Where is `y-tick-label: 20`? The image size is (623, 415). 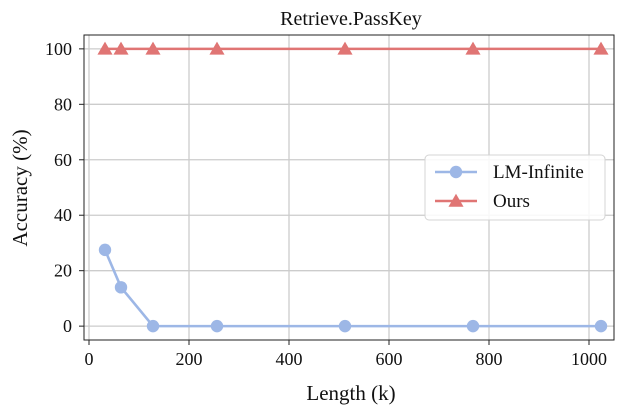 y-tick-label: 20 is located at coordinates (63, 271).